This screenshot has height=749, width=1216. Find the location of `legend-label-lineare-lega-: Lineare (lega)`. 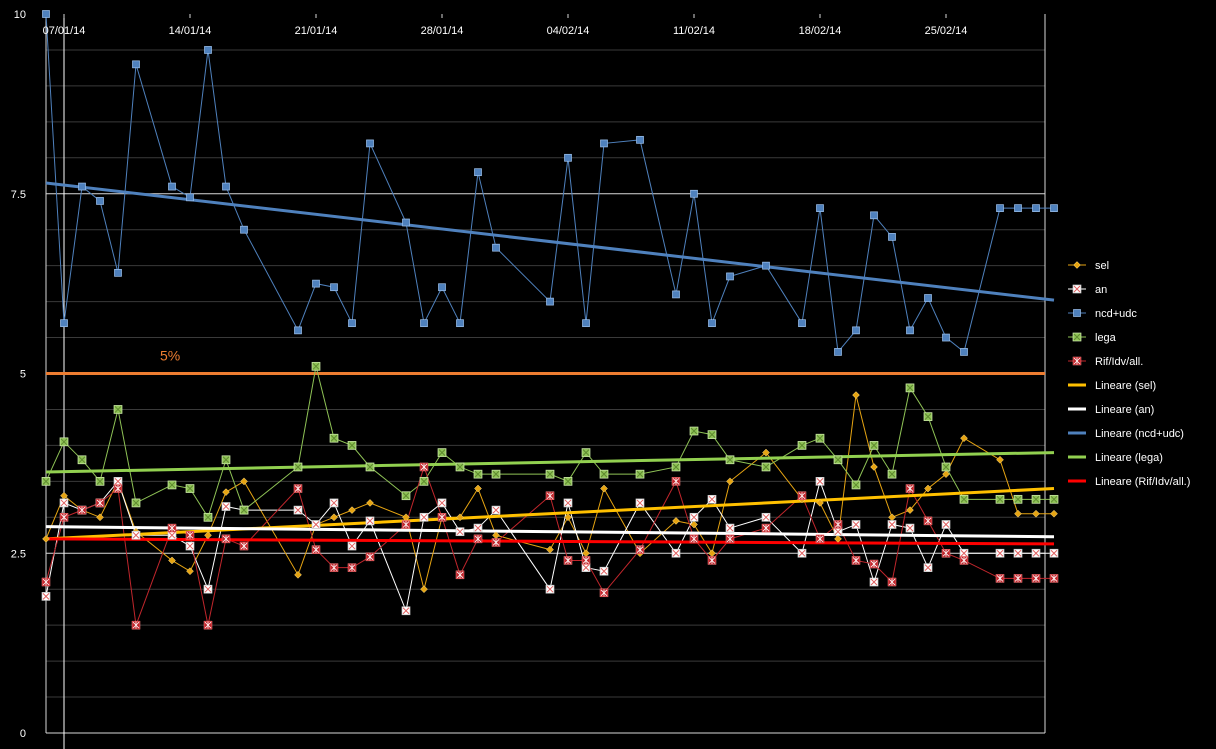

legend-label-lineare-lega-: Lineare (lega) is located at coordinates (1129, 458).